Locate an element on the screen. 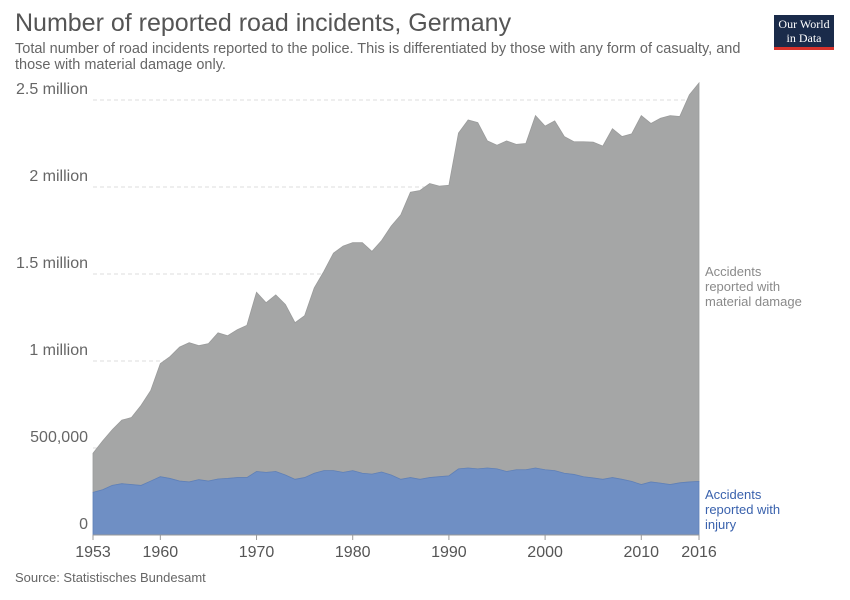  series-label-material-line-2: material damage is located at coordinates (753, 301).